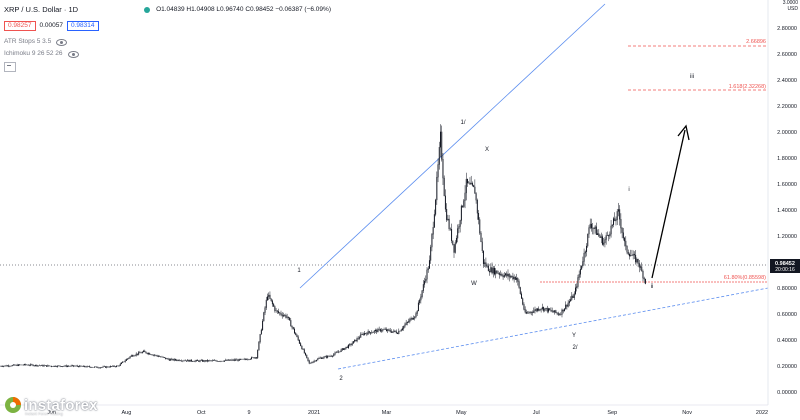 The height and width of the screenshot is (420, 800). What do you see at coordinates (474, 284) in the screenshot?
I see `wave-label-w: W` at bounding box center [474, 284].